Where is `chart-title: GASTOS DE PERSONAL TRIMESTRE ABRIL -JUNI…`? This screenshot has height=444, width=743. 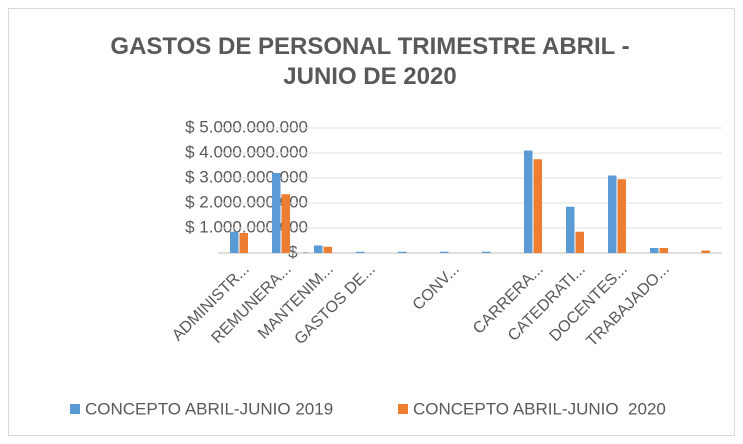 chart-title: GASTOS DE PERSONAL TRIMESTRE ABRIL -JUNI… is located at coordinates (370, 61).